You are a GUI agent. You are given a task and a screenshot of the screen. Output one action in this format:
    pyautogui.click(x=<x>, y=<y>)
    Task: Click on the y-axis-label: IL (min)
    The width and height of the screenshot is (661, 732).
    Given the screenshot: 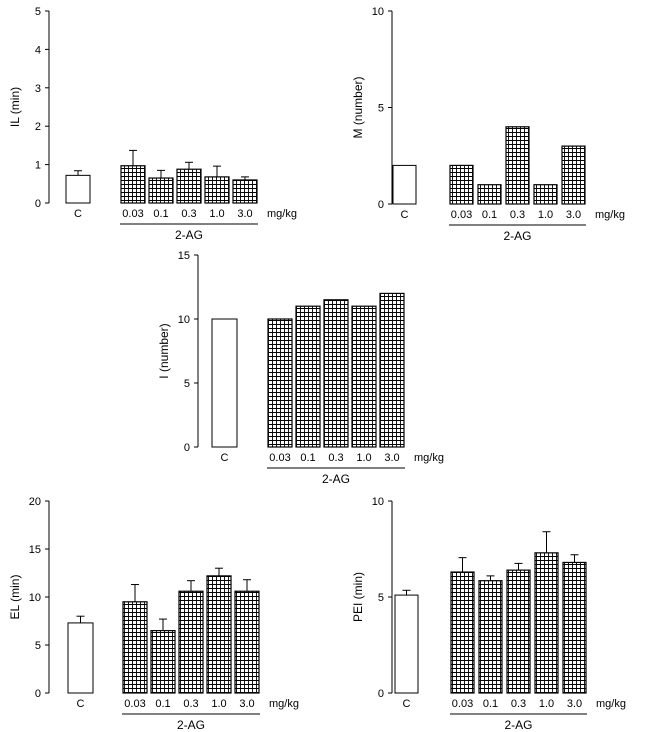 What is the action you would take?
    pyautogui.click(x=15, y=107)
    